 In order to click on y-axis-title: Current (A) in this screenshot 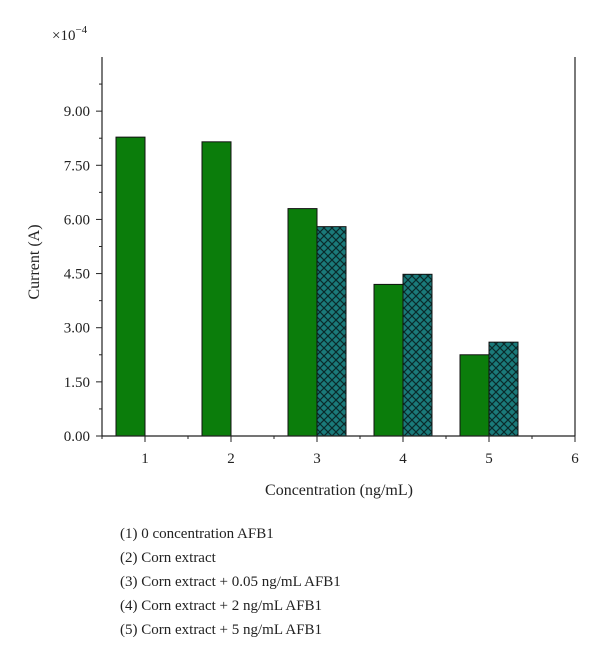, I will do `click(34, 261)`.